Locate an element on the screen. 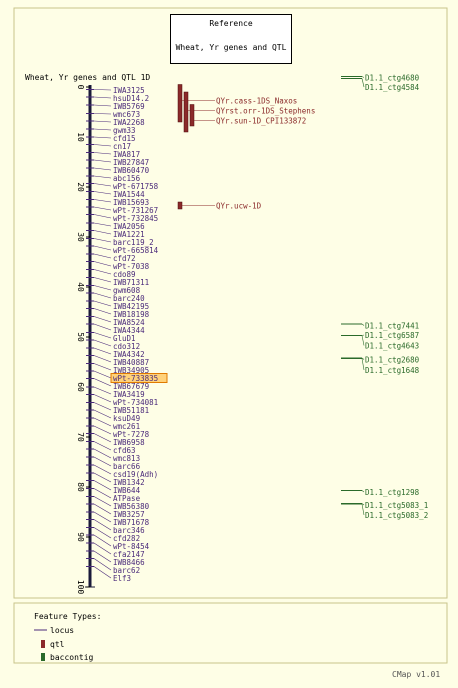  locus-label: wPt-665814 is located at coordinates (136, 250).